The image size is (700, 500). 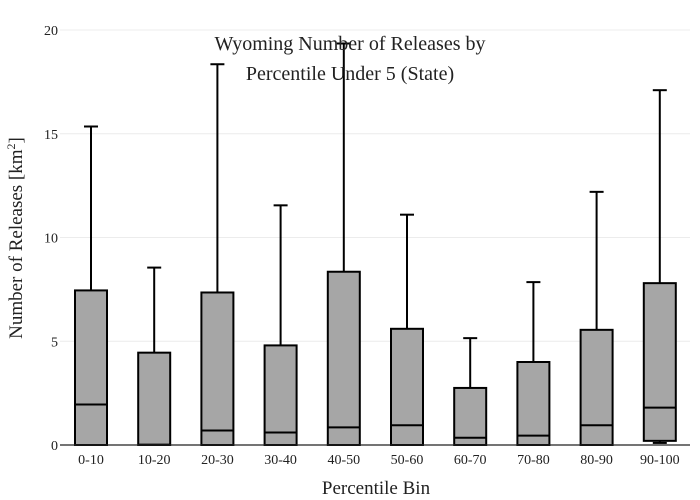 I want to click on chart-title-line-2: Percentile Under 5 (State), so click(x=350, y=74).